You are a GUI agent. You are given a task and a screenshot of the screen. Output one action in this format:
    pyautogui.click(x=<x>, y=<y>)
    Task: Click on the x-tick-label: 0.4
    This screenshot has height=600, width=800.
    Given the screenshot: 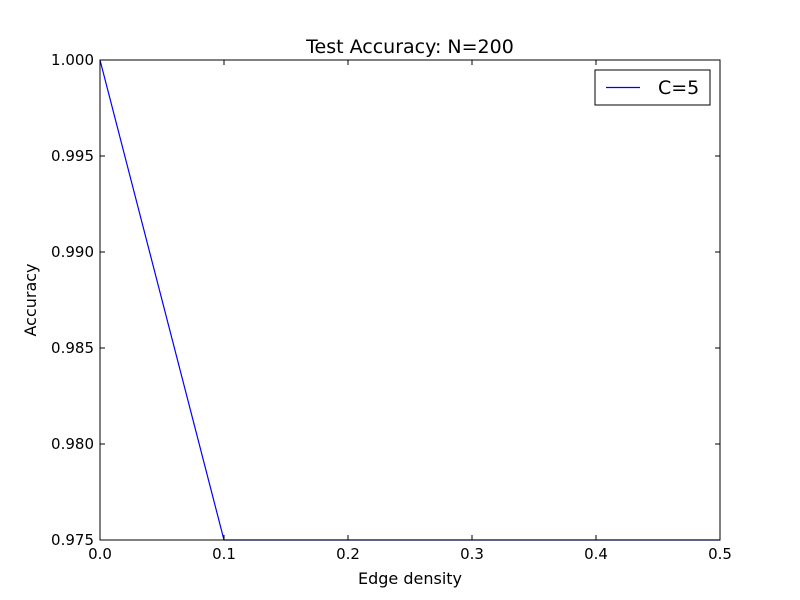 What is the action you would take?
    pyautogui.click(x=596, y=554)
    